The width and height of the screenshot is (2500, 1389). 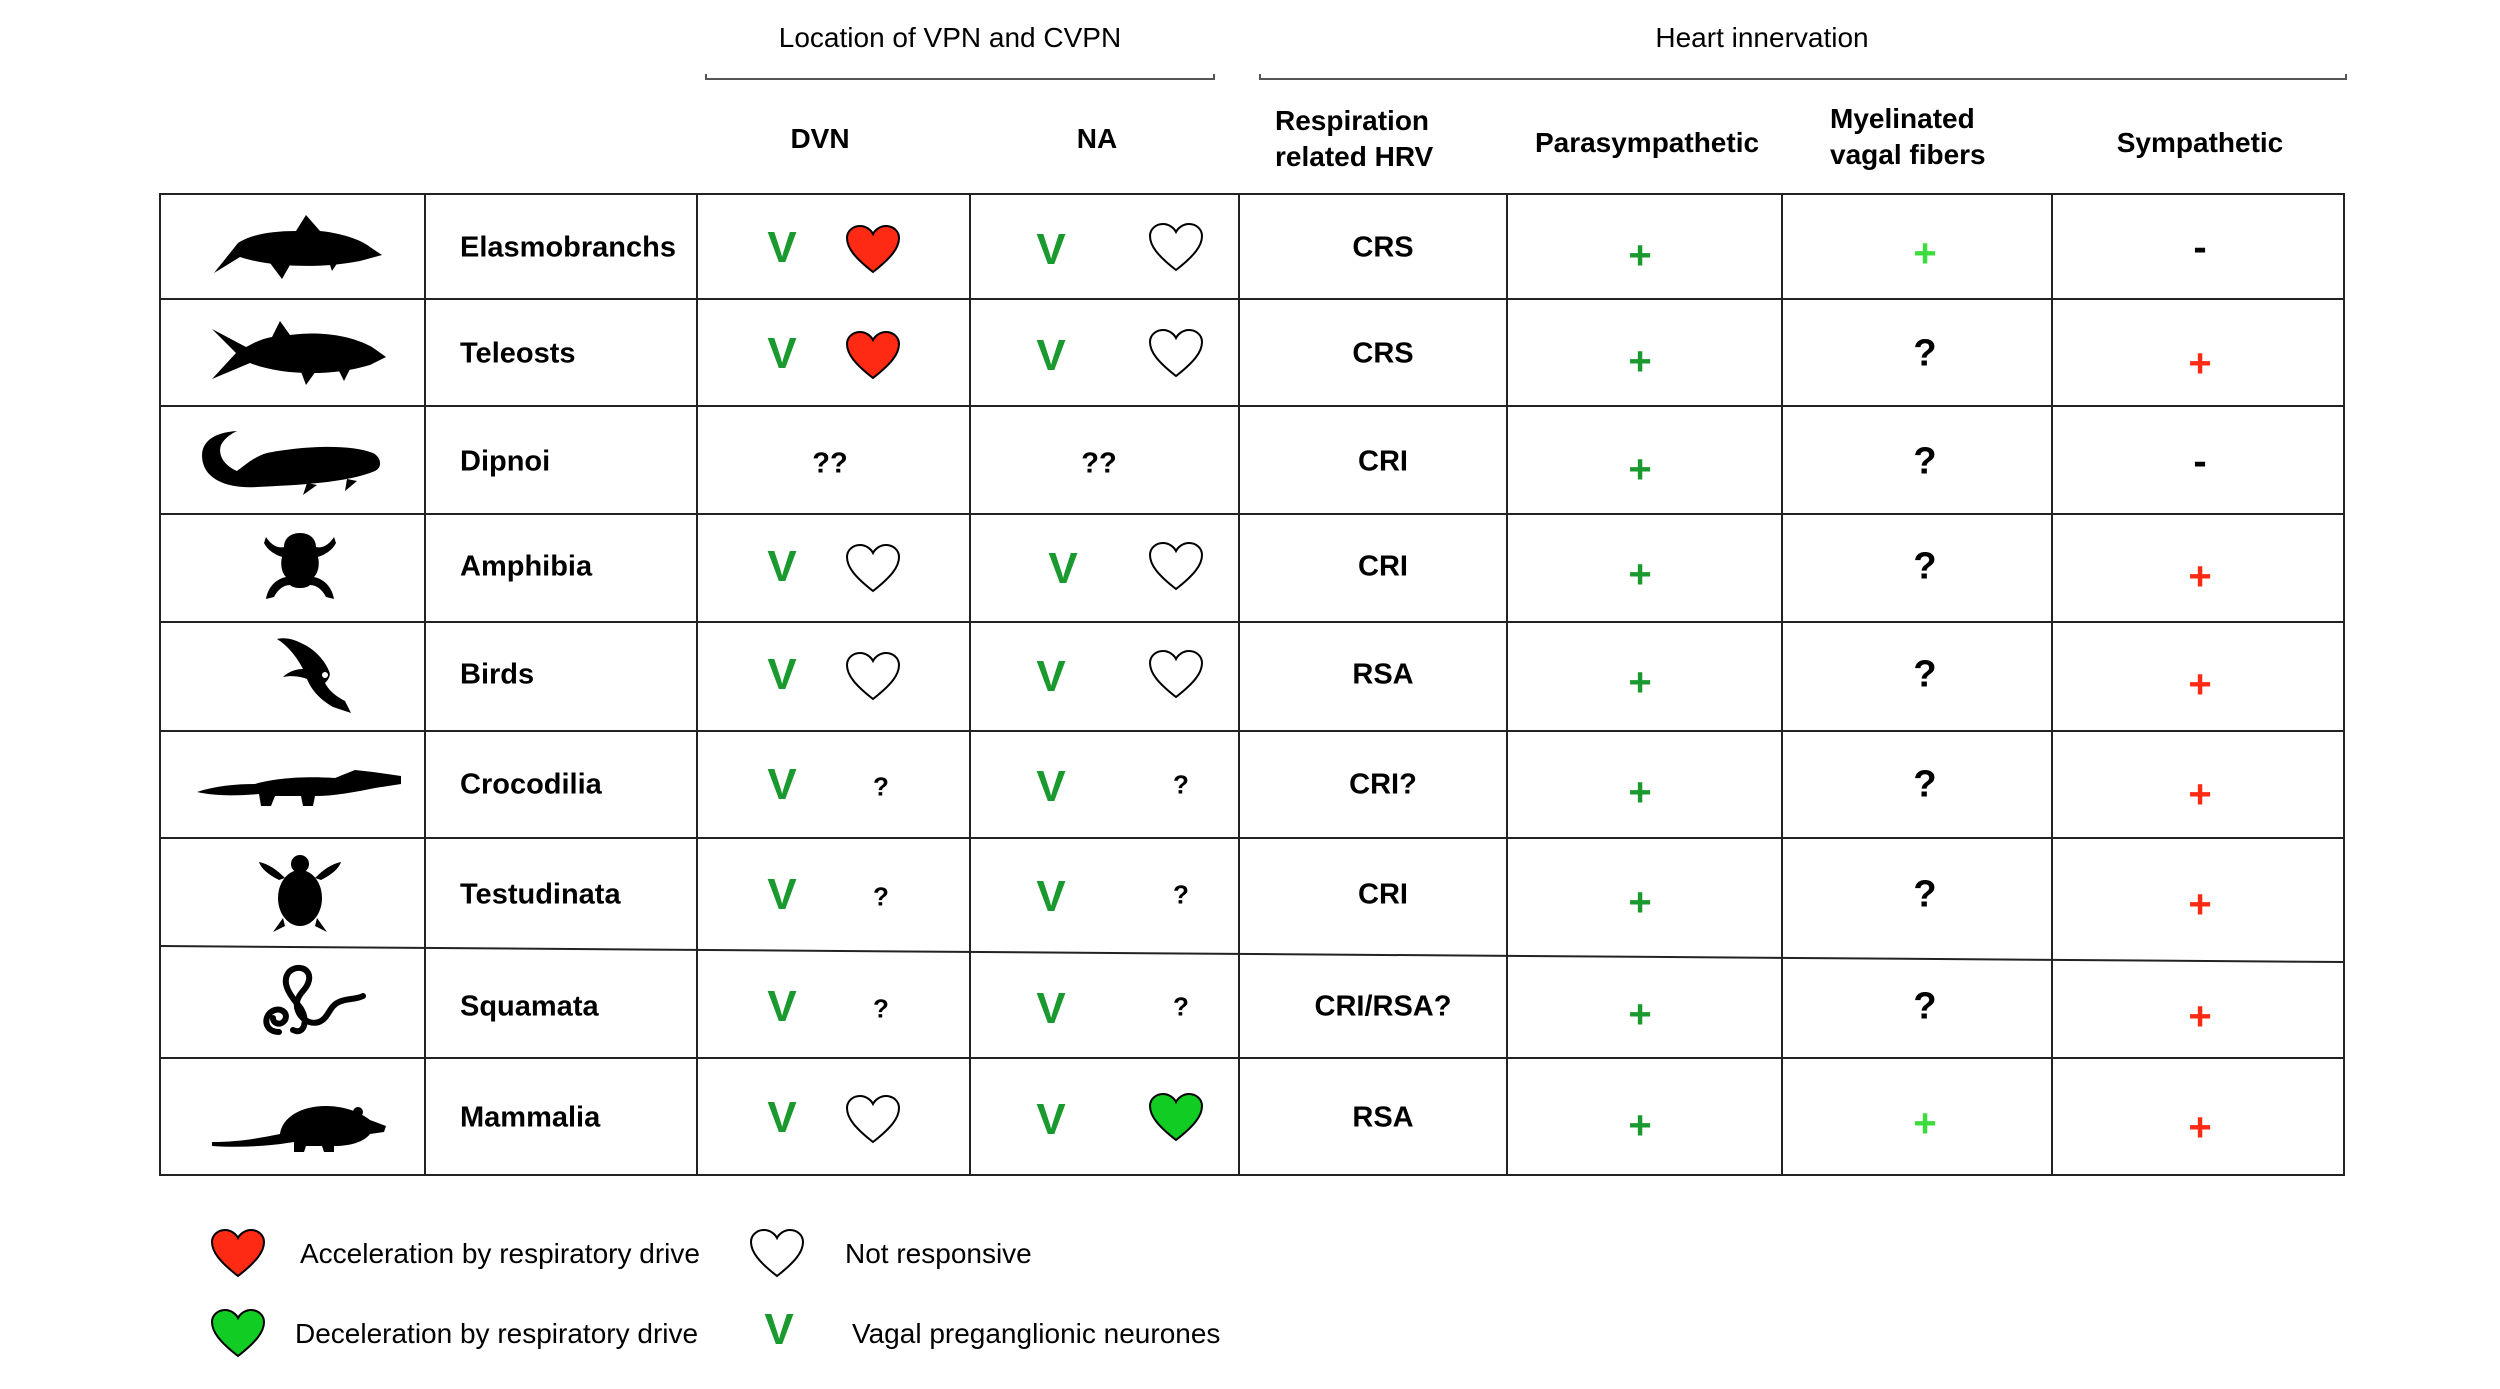 What do you see at coordinates (568, 247) in the screenshot?
I see `taxon-name: Elasmobranchs` at bounding box center [568, 247].